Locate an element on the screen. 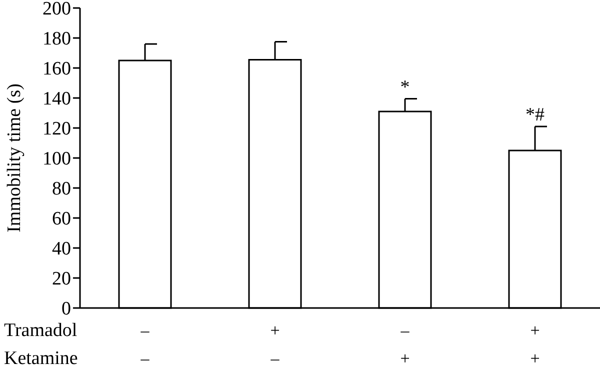 The image size is (600, 366). x-tick-label: – + is located at coordinates (405, 343).